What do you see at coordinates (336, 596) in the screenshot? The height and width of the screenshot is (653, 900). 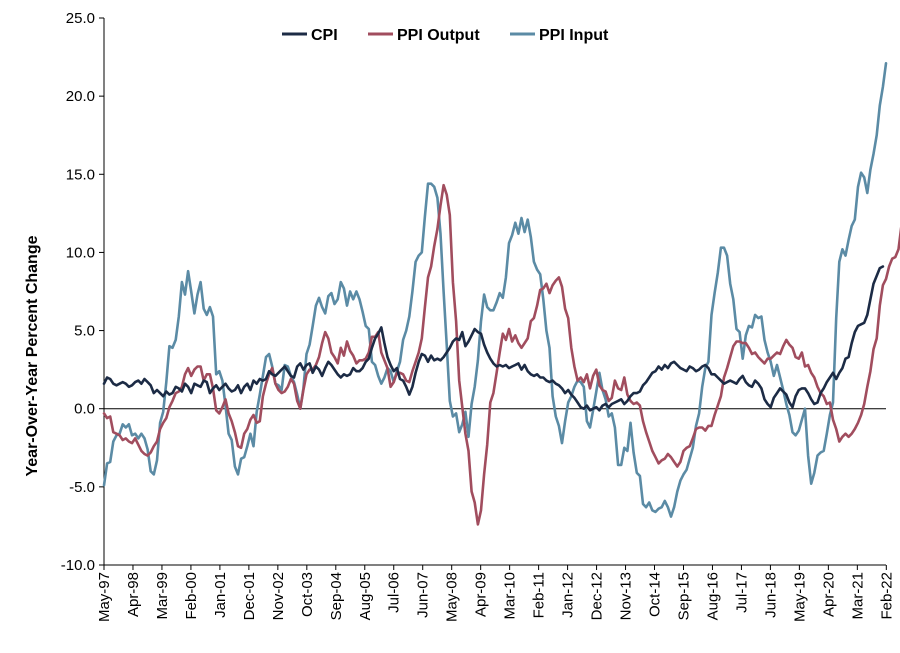 I see `x-tick-label: Sep-04` at bounding box center [336, 596].